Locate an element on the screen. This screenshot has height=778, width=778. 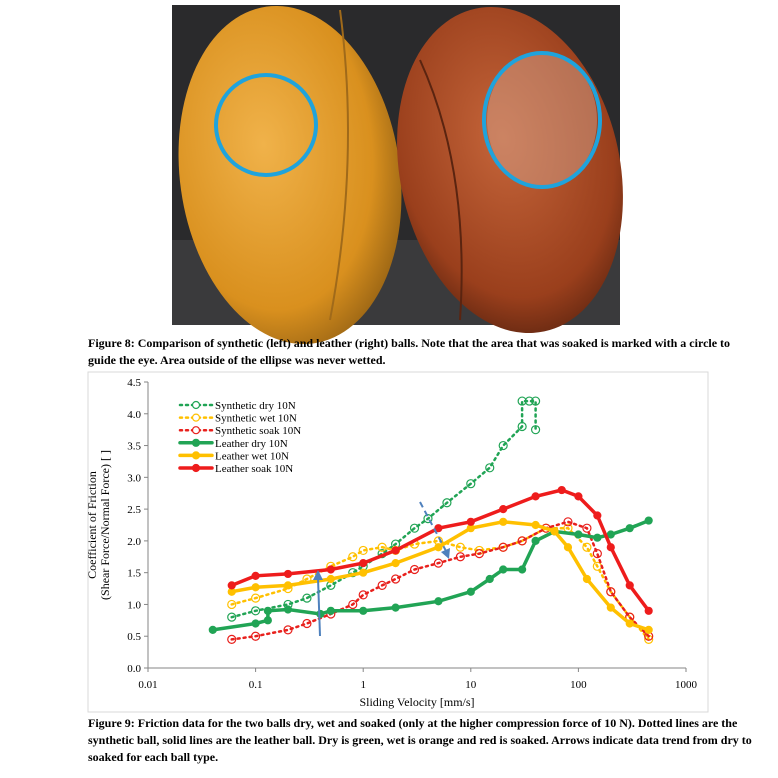
y-tick-label: 3.0 is located at coordinates (134, 478).